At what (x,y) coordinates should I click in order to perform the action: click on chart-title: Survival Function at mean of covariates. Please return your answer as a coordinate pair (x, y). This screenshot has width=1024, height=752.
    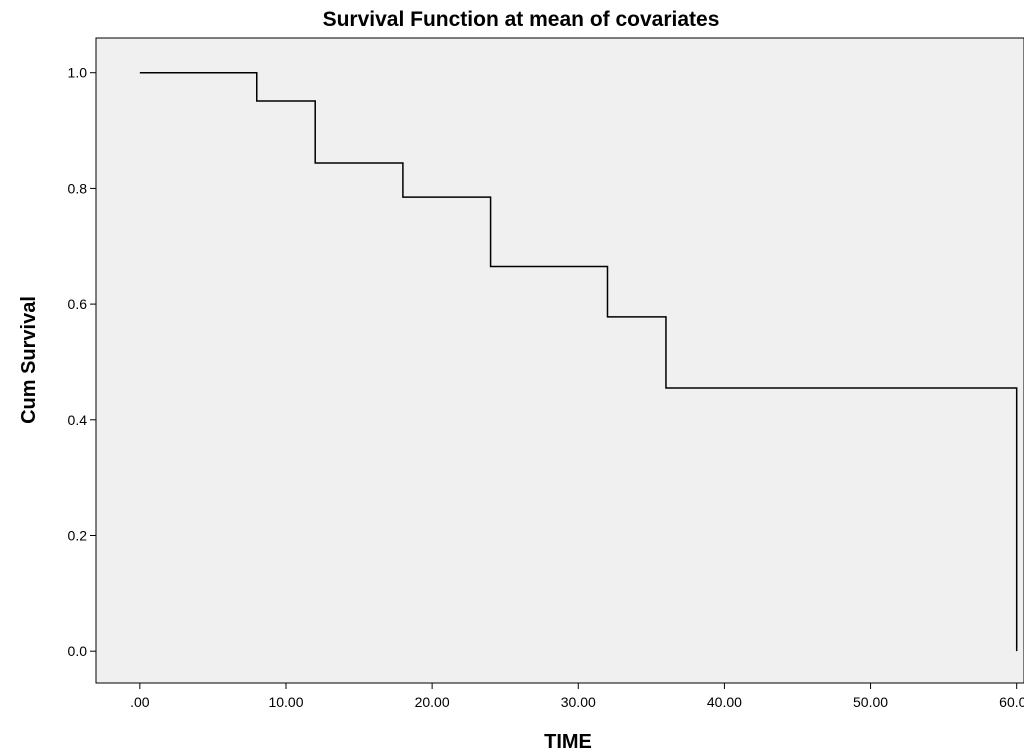
    Looking at the image, I should click on (521, 19).